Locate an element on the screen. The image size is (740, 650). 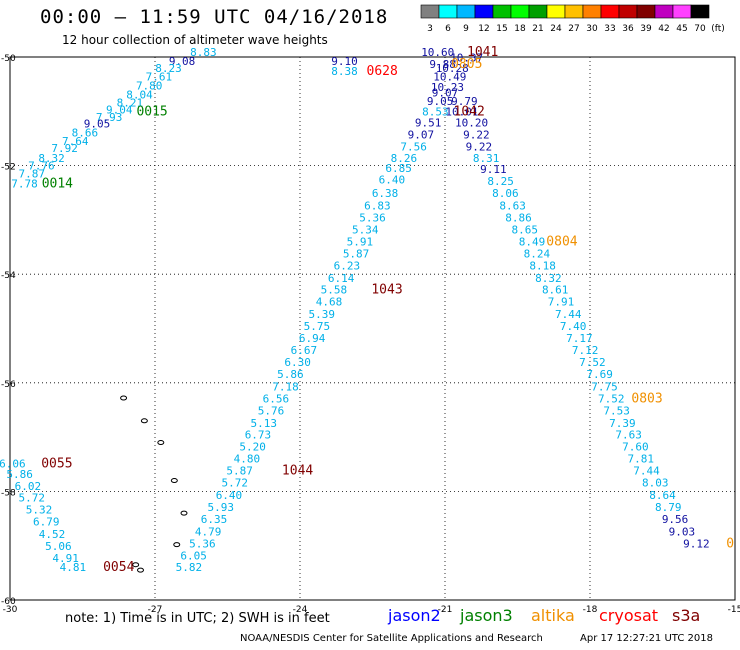
wave-height-value: 6.94 is located at coordinates (312, 338).